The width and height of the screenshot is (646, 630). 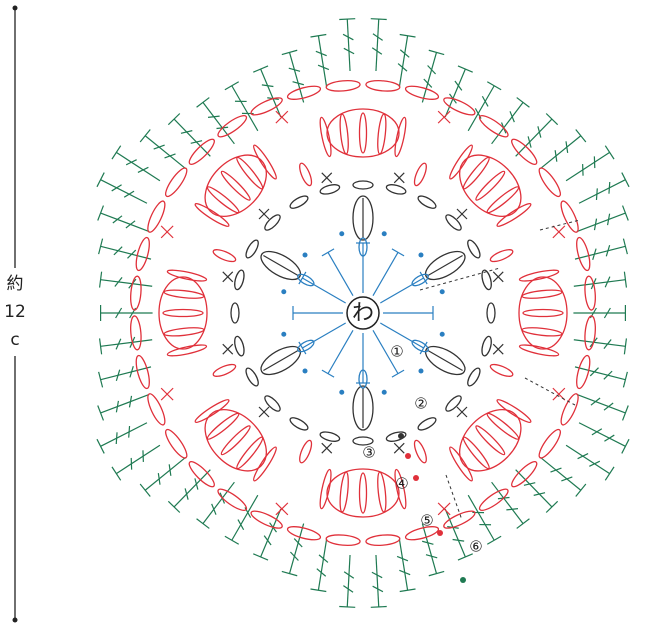 What do you see at coordinates (420, 404) in the screenshot?
I see `round-number: ②` at bounding box center [420, 404].